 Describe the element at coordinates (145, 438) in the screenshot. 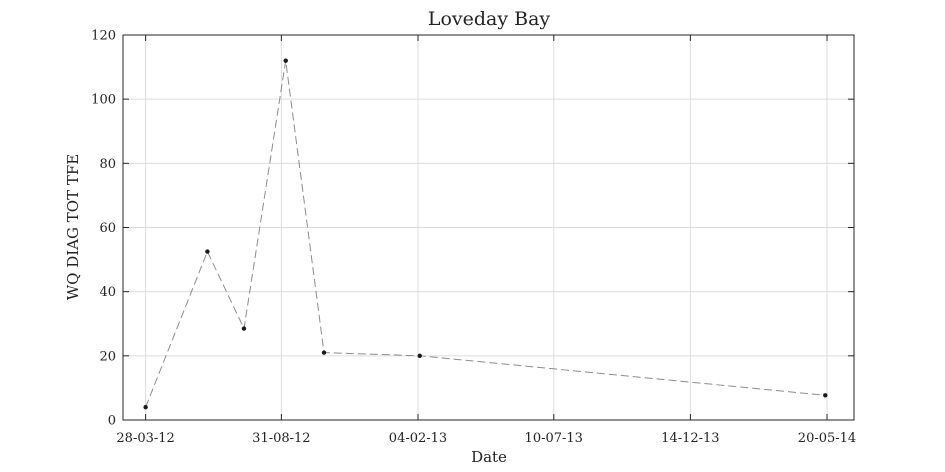

I see `x-tick-label: 28-03-12` at that location.